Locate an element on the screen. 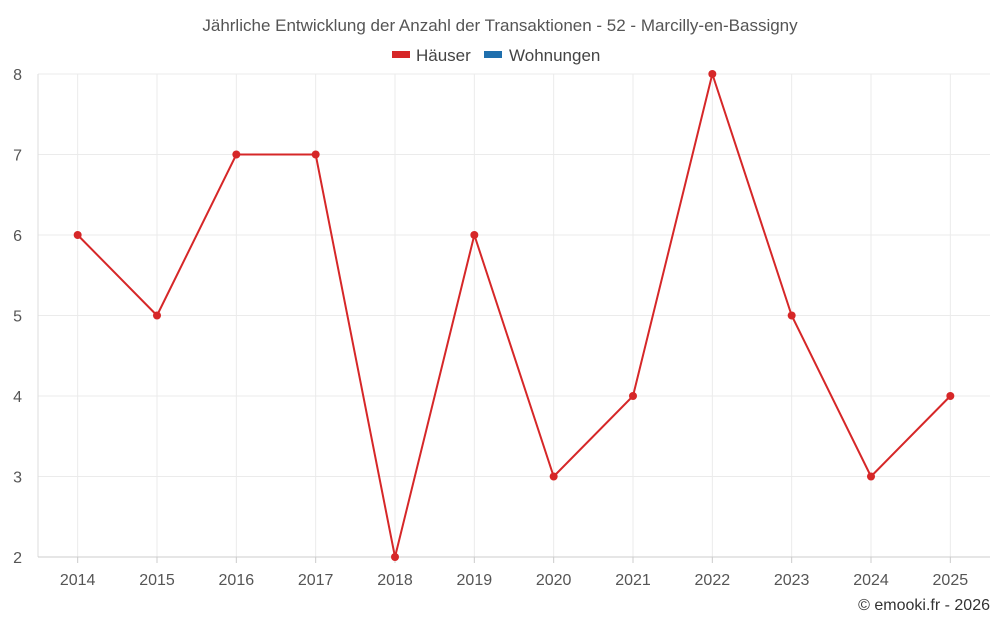 The image size is (1000, 625). legend-label-wohnungen: Wohnungen is located at coordinates (554, 55).